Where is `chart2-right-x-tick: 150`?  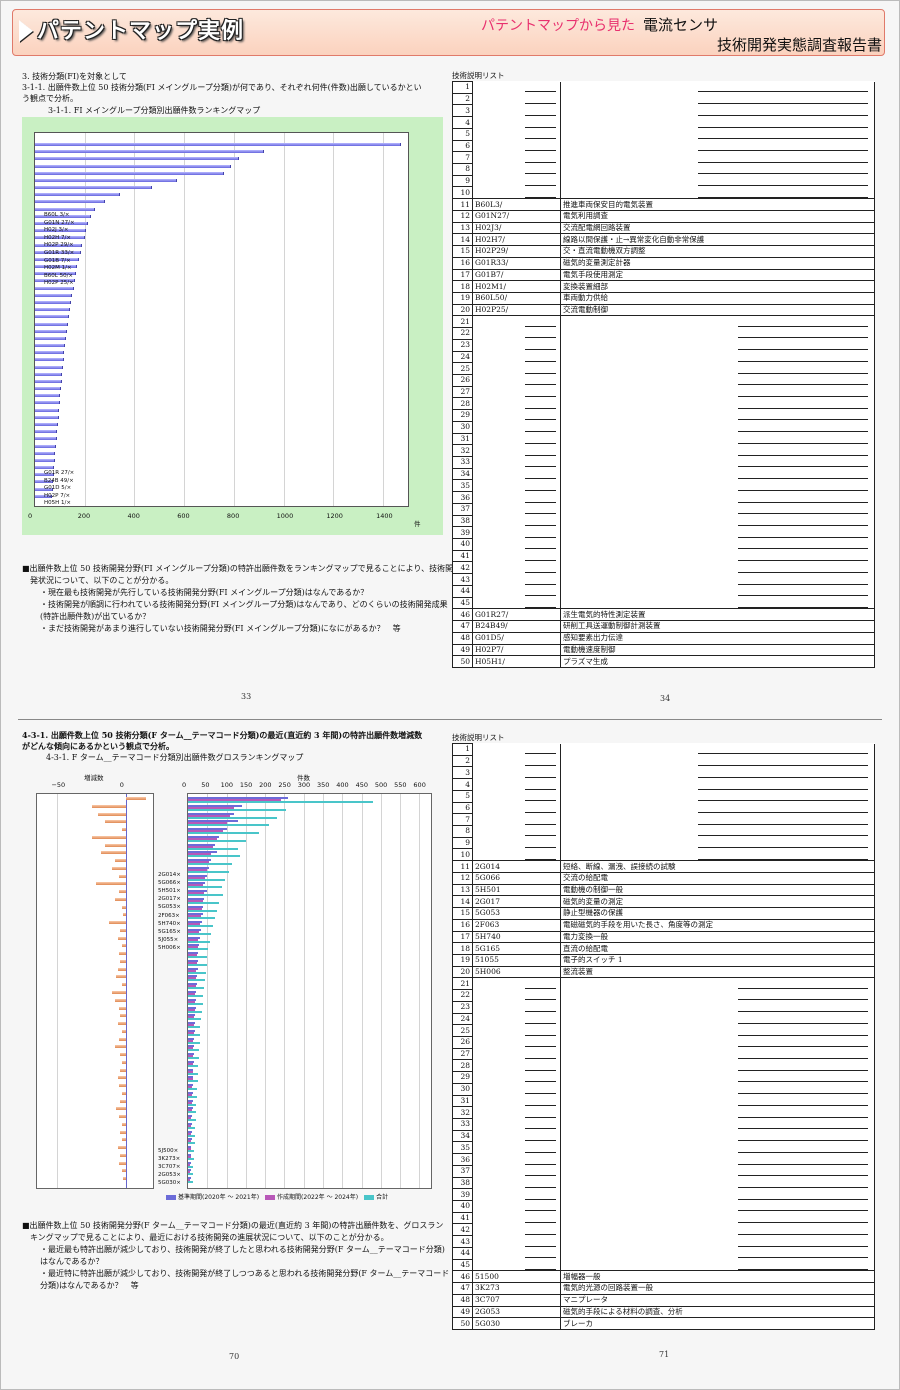 chart2-right-x-tick: 150 is located at coordinates (246, 785).